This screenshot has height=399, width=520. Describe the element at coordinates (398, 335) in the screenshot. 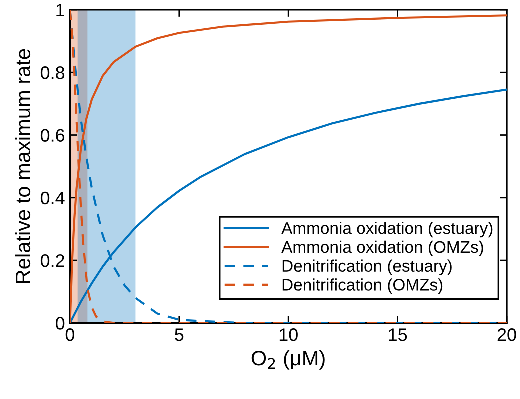

I see `x-tick-label: 15` at that location.